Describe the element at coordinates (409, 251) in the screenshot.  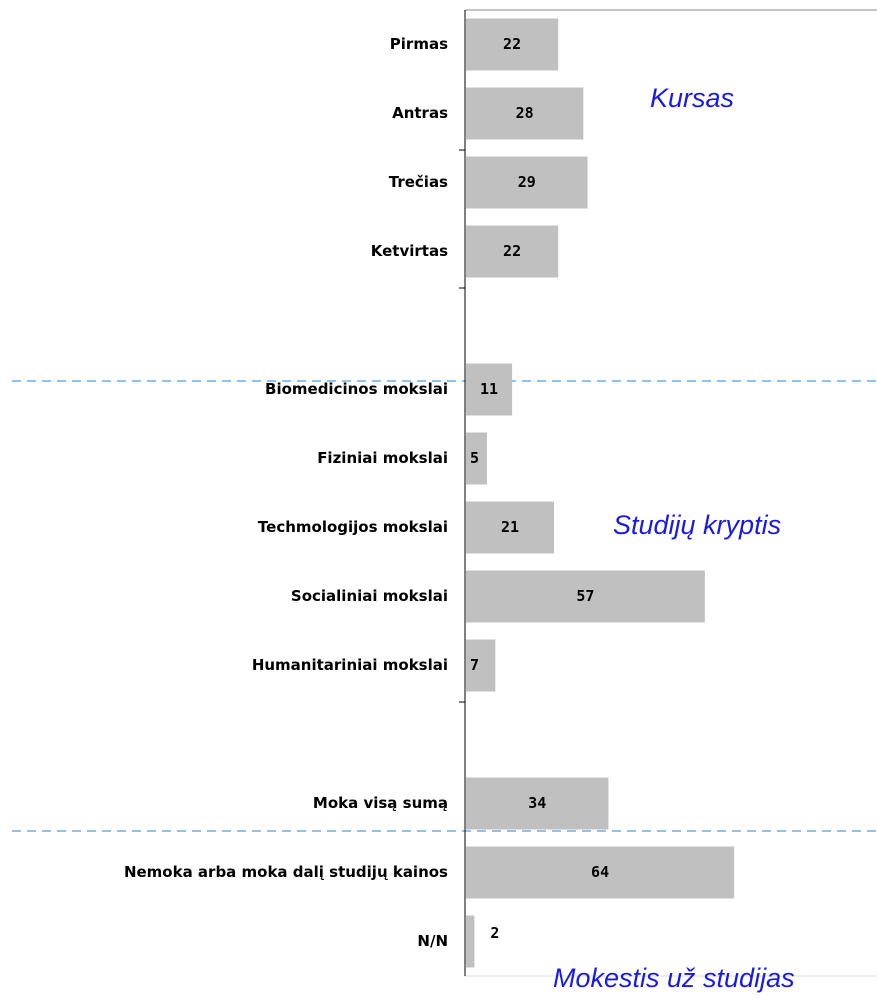
I see `category-label: Ketvirtas` at that location.